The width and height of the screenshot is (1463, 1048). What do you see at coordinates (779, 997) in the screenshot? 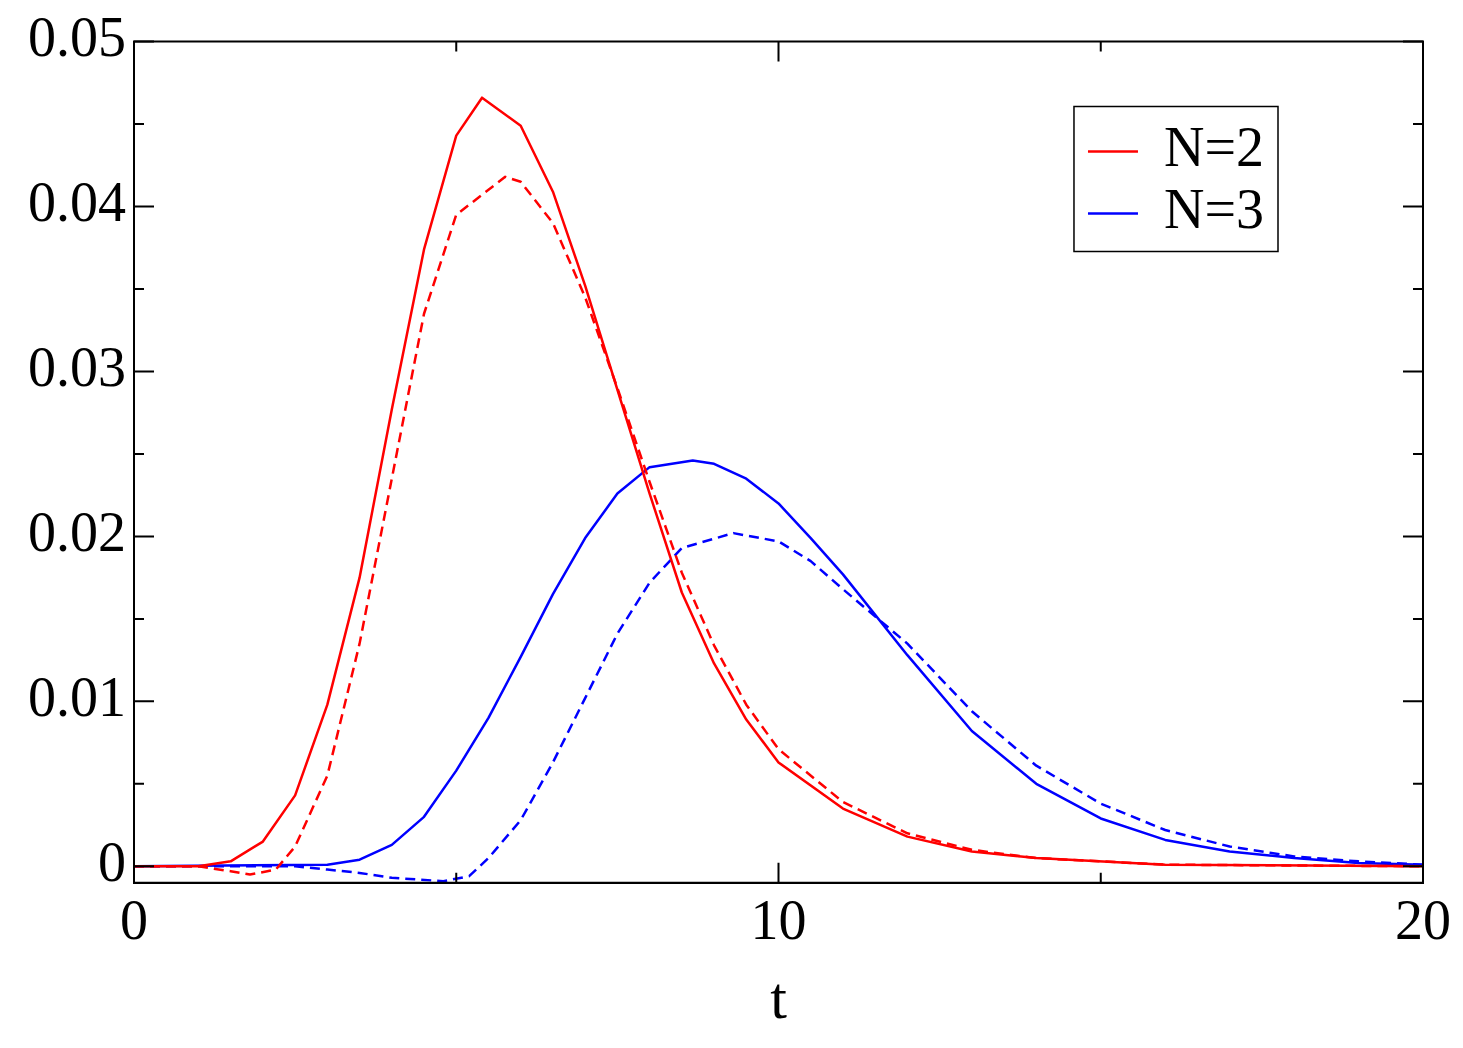
I see `x-axis-title: t` at bounding box center [779, 997].